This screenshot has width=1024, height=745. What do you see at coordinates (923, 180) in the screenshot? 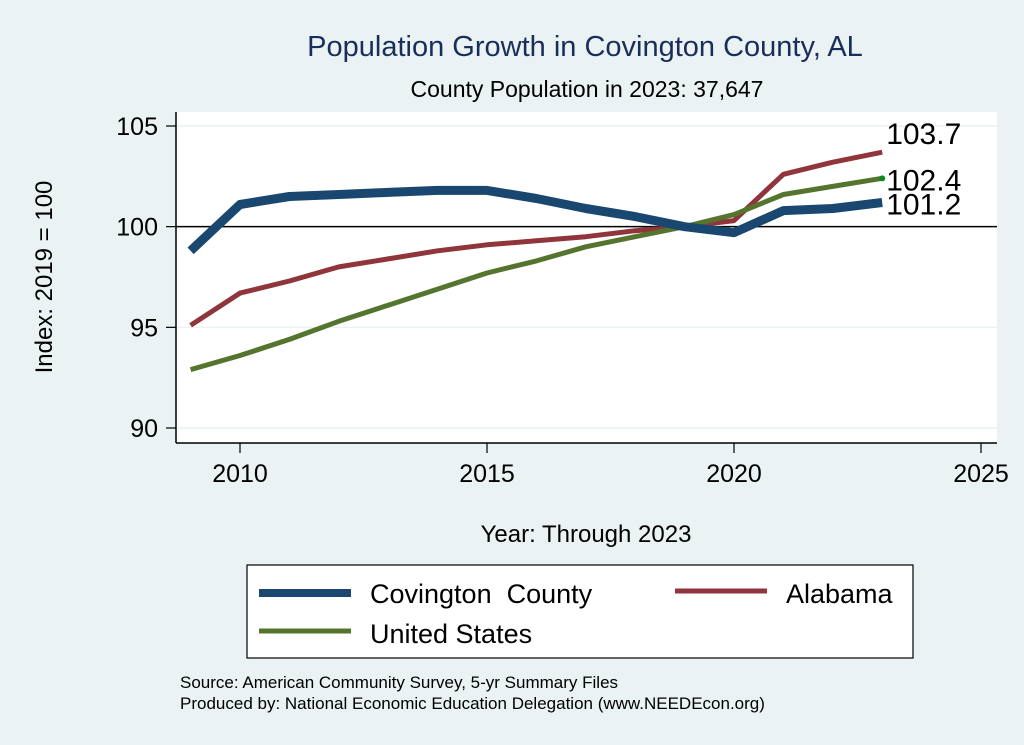
I see `end-value-label: 102.4` at bounding box center [923, 180].